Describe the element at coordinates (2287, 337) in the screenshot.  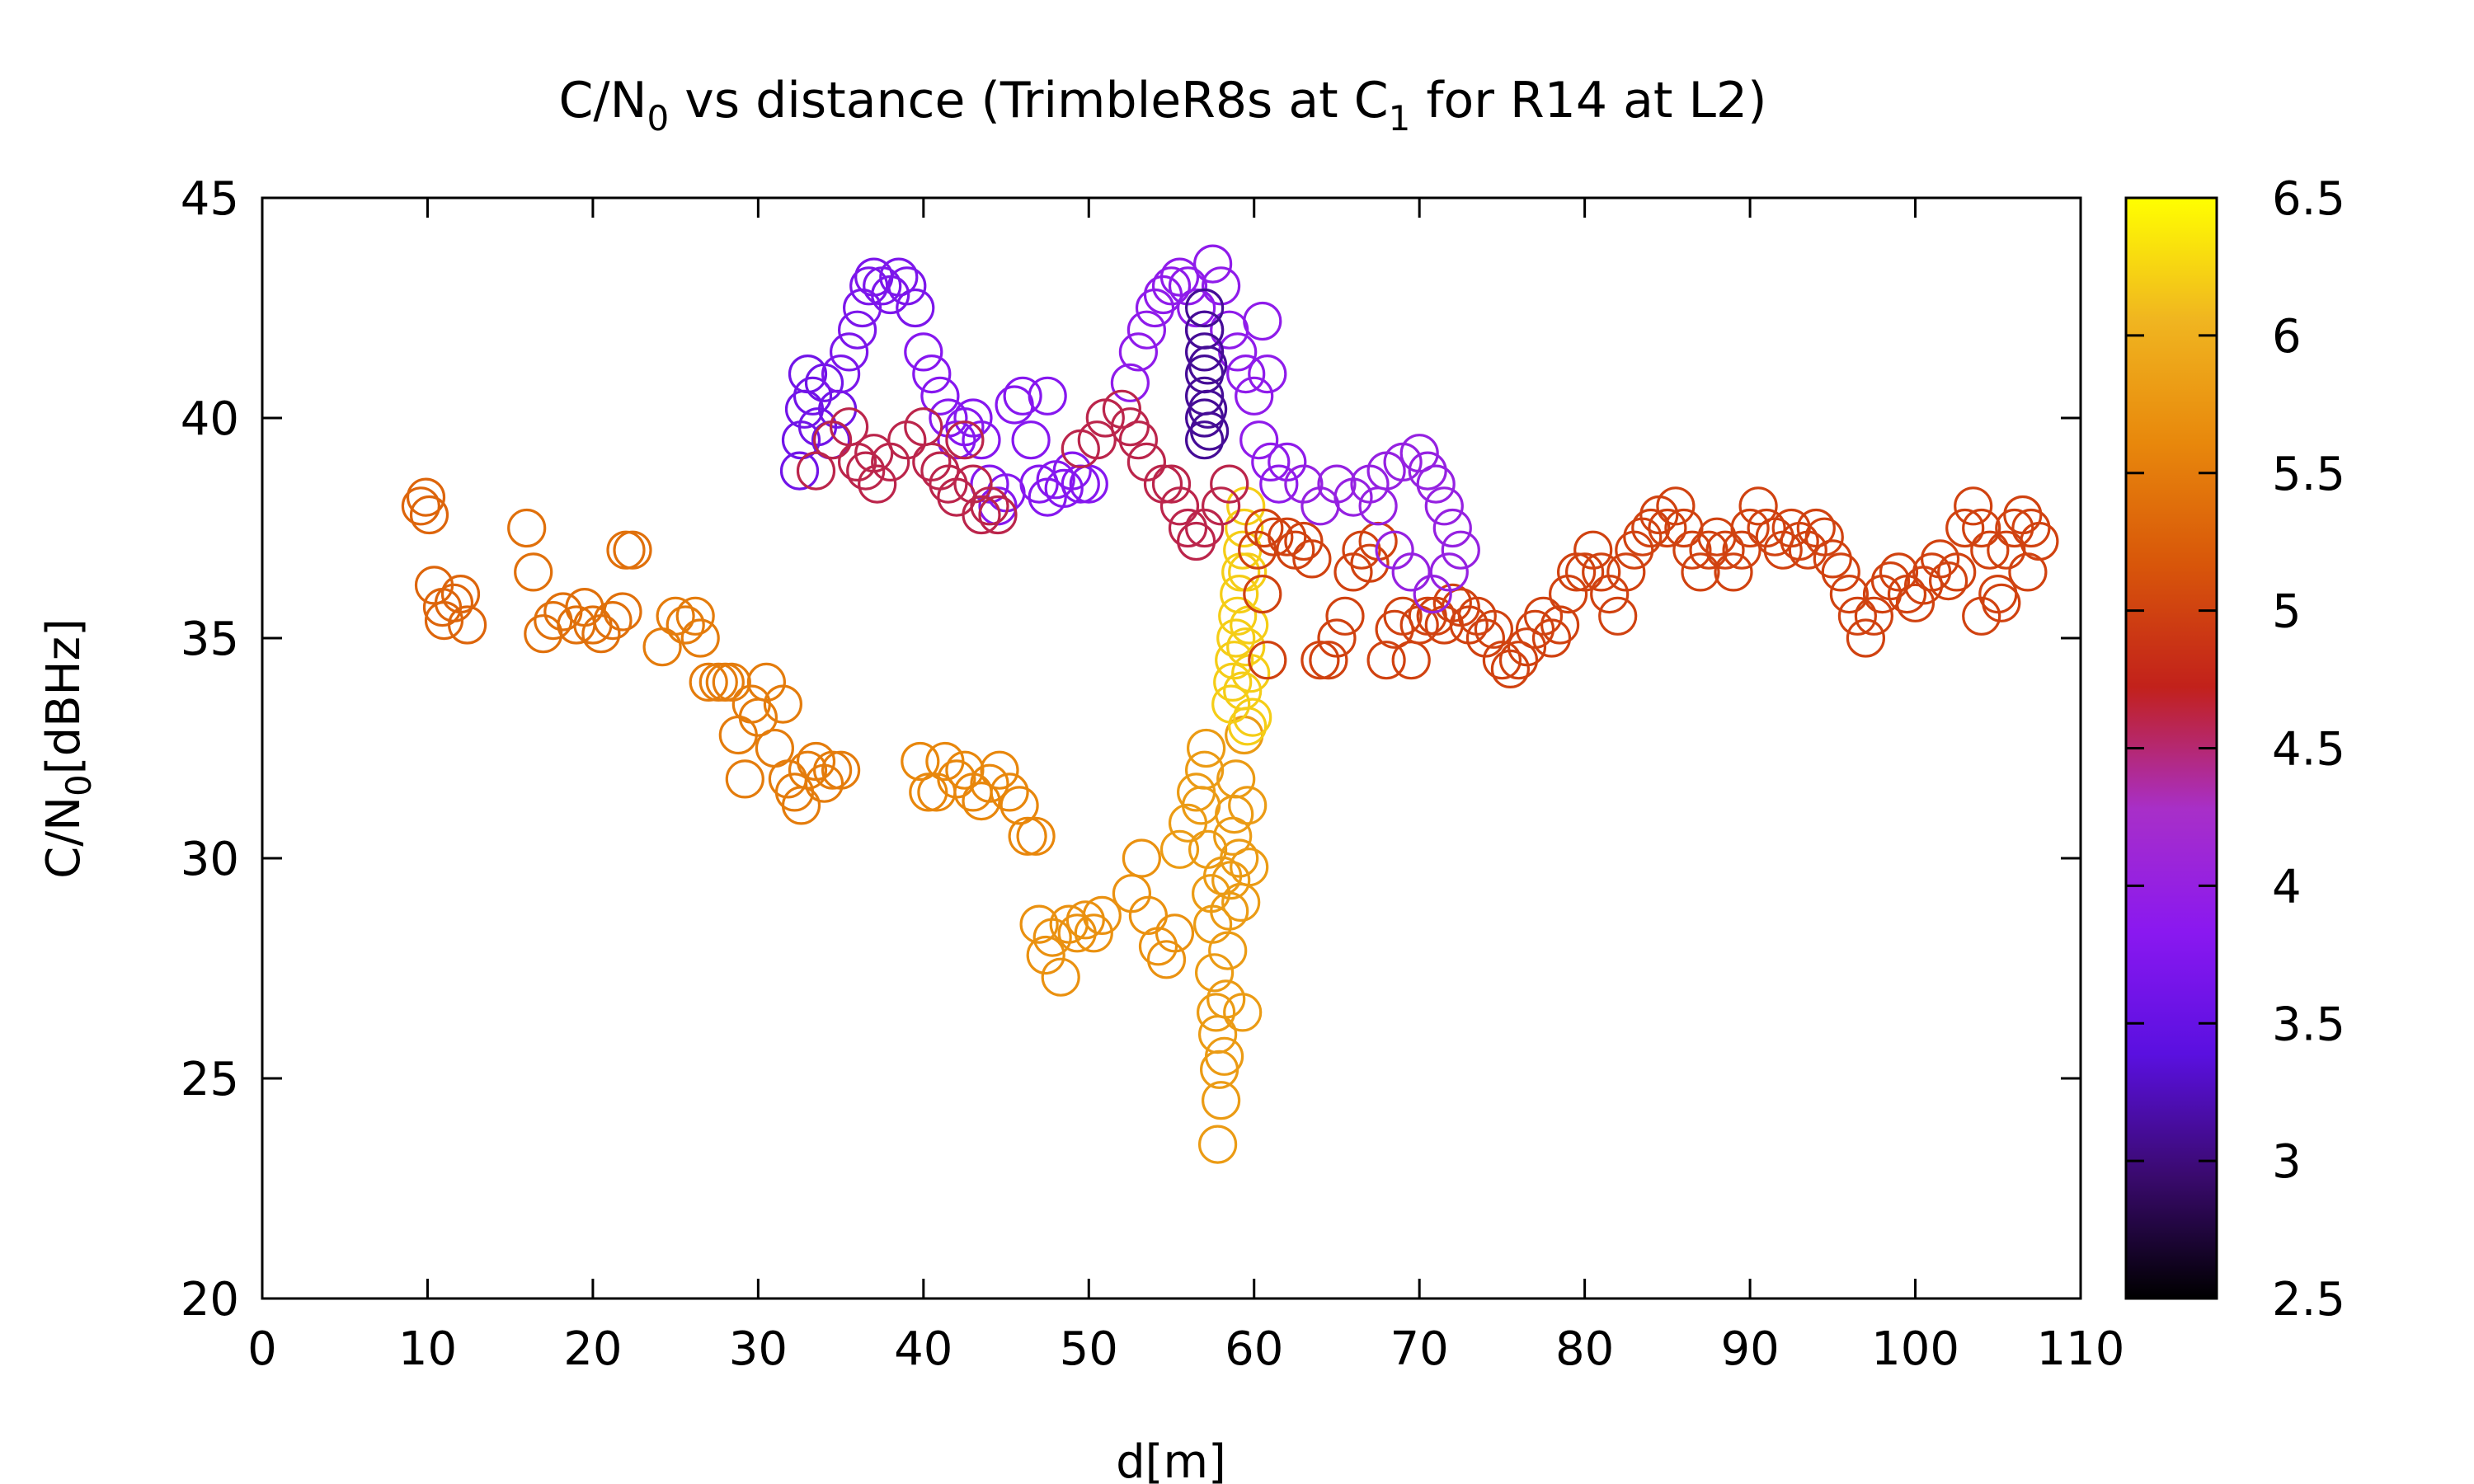
I see `colorbar-tick-label: 6` at that location.